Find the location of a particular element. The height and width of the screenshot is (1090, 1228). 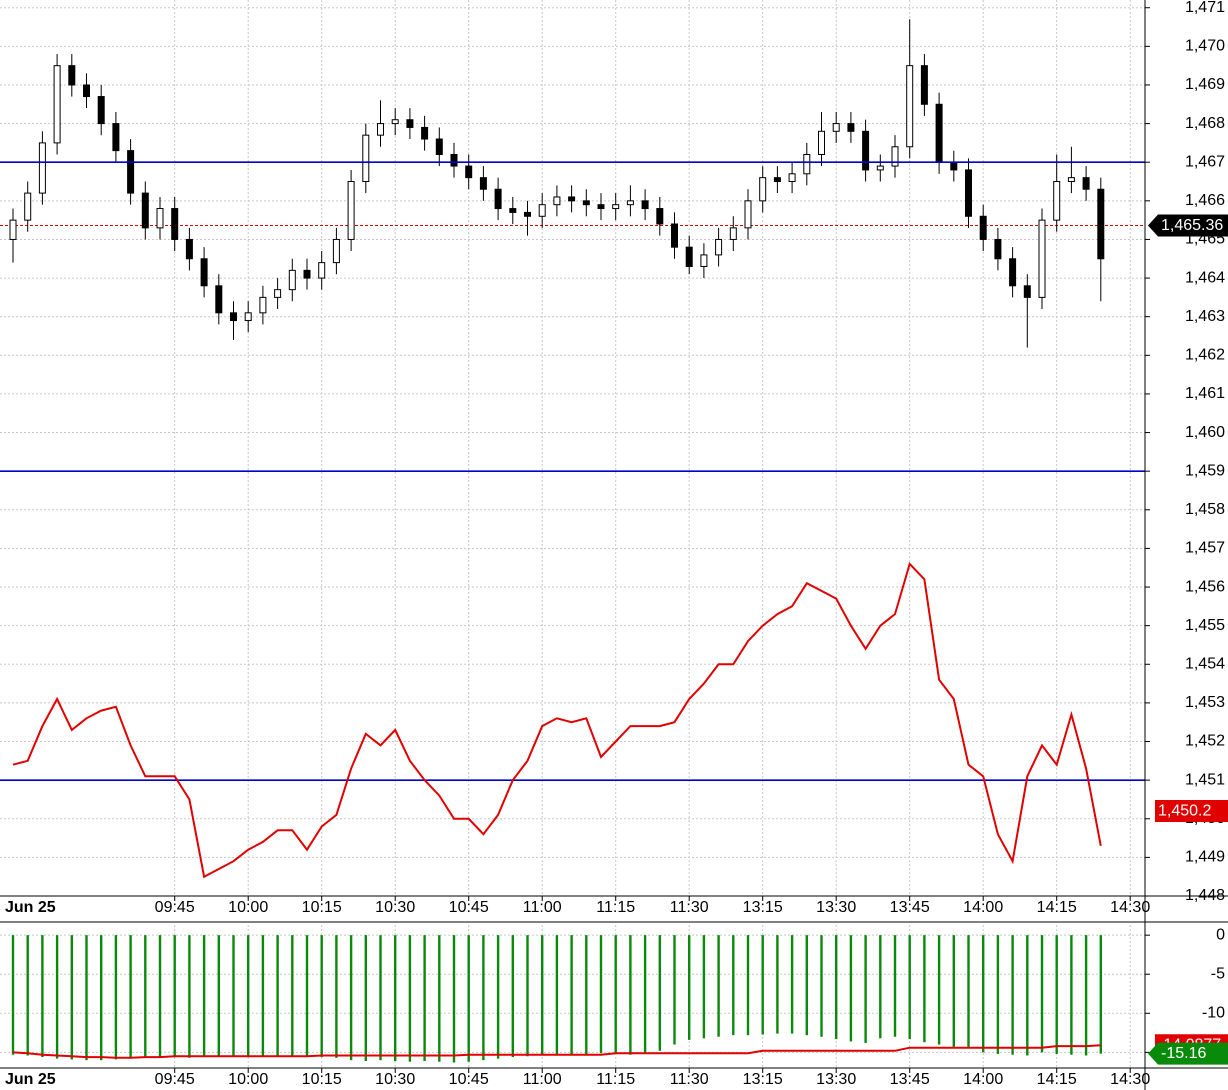

y-tick-label: 1,451 is located at coordinates (1205, 779).